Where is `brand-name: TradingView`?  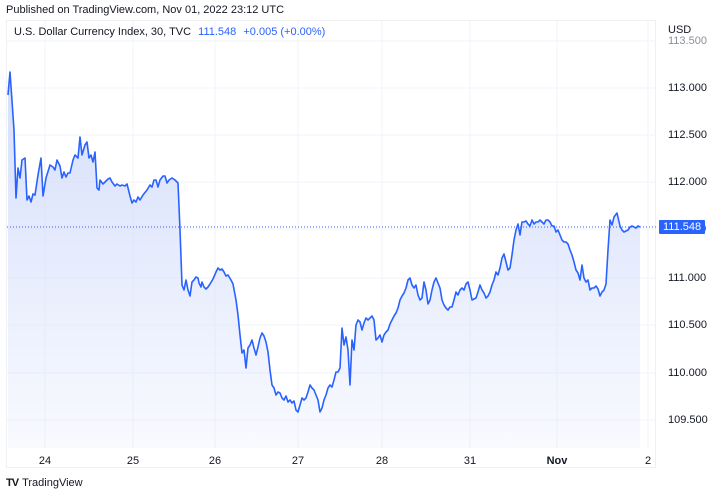 brand-name: TradingView is located at coordinates (52, 483).